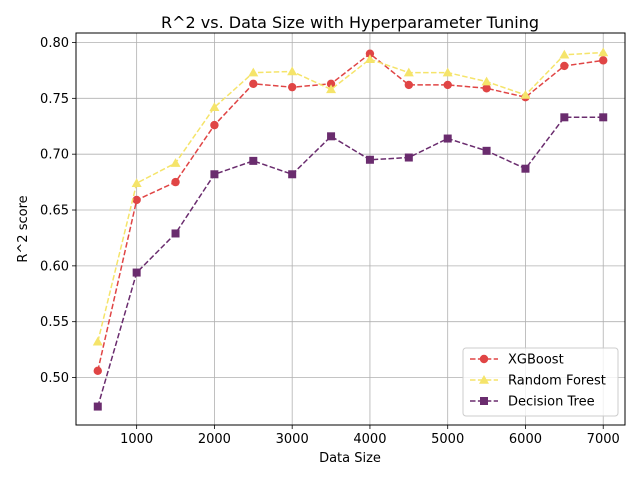 The image size is (640, 480). What do you see at coordinates (54, 266) in the screenshot?
I see `y-tick-label: 0.60` at bounding box center [54, 266].